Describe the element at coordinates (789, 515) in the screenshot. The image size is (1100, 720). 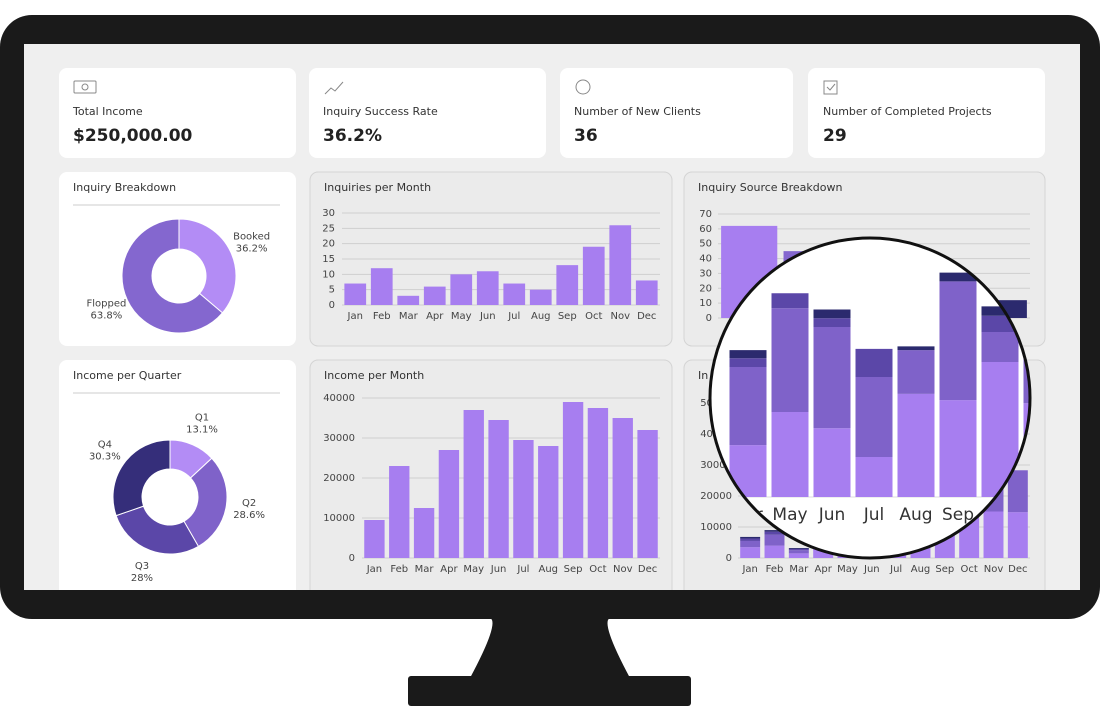
I see `zoom-x-label: May` at that location.